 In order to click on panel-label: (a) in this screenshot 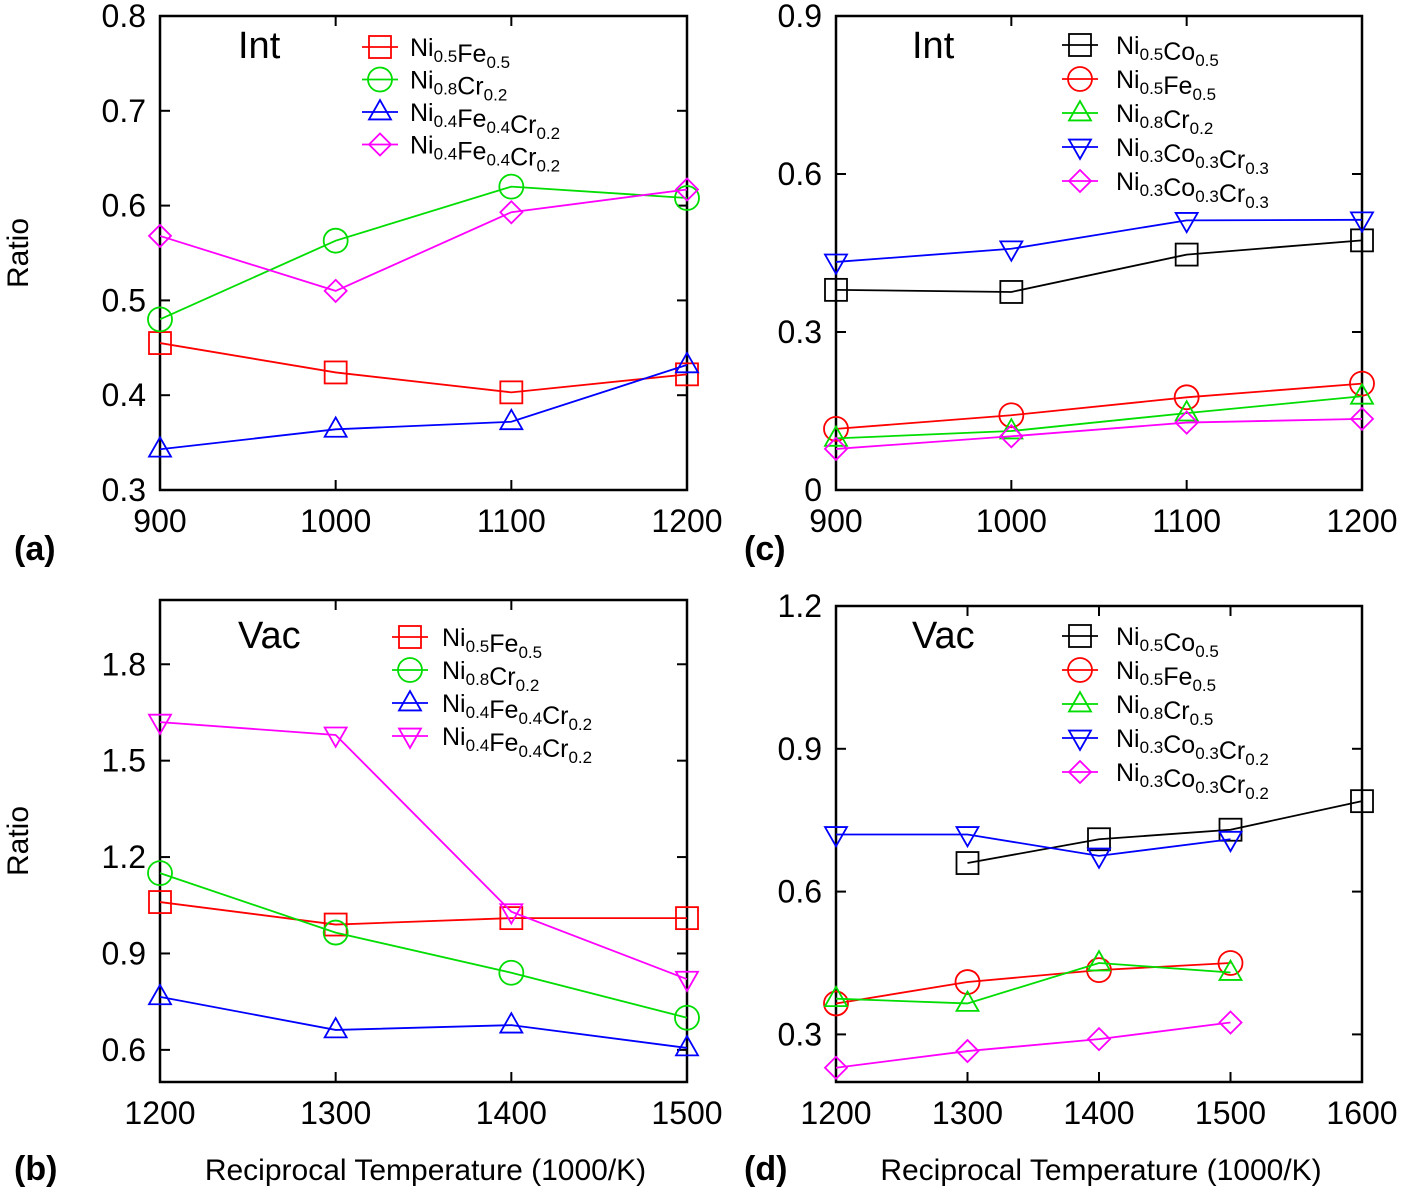, I will do `click(35, 549)`.